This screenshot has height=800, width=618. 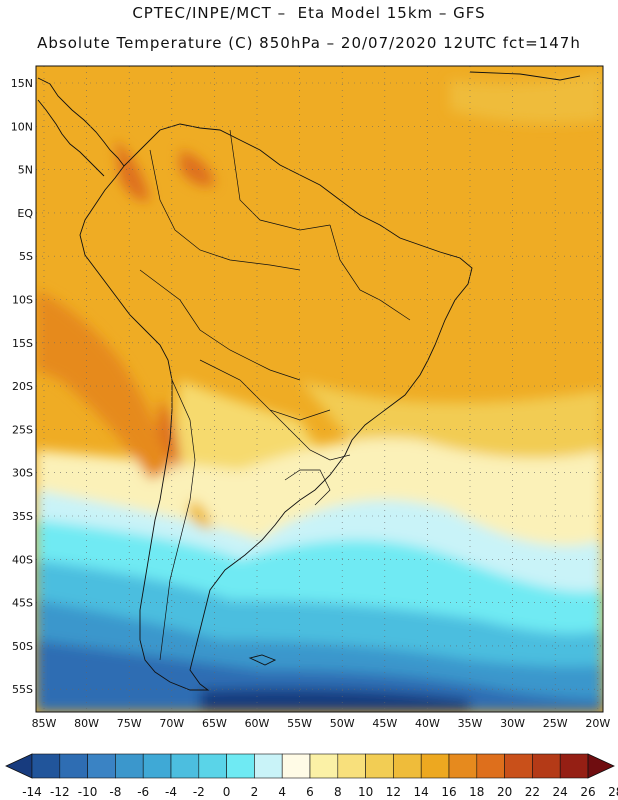 What do you see at coordinates (22, 559) in the screenshot?
I see `lat-label: 40S` at bounding box center [22, 559].